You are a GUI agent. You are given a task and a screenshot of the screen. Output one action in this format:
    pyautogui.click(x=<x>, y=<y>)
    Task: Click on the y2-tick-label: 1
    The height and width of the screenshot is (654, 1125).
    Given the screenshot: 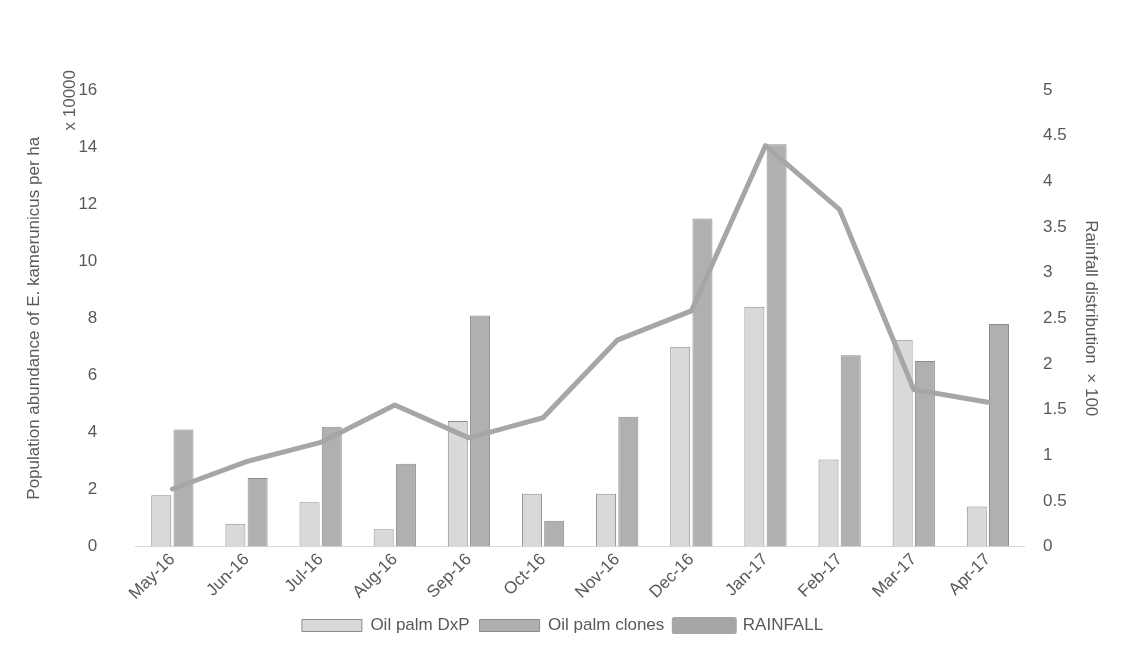 What is the action you would take?
    pyautogui.click(x=1047, y=454)
    